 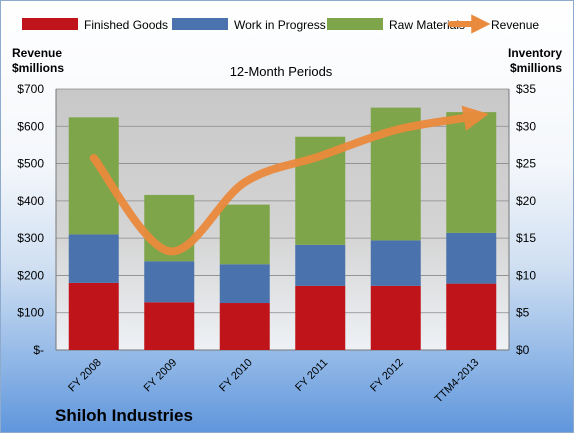 What do you see at coordinates (85, 376) in the screenshot?
I see `x-axis-tick-label: FY 2008` at bounding box center [85, 376].